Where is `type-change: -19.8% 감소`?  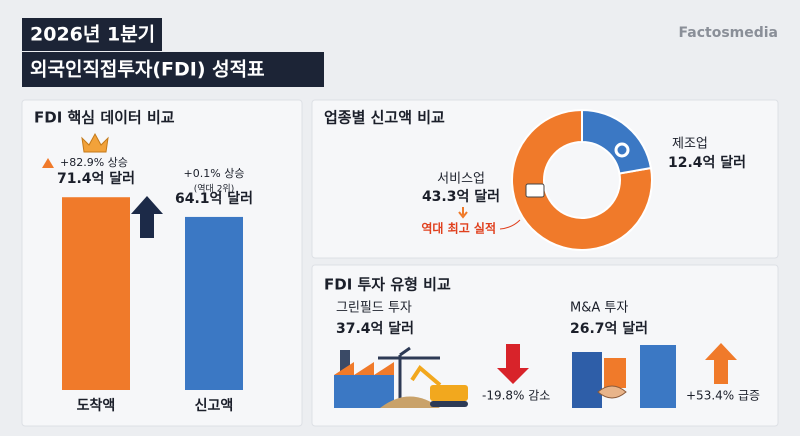 type-change: -19.8% 감소 is located at coordinates (516, 396).